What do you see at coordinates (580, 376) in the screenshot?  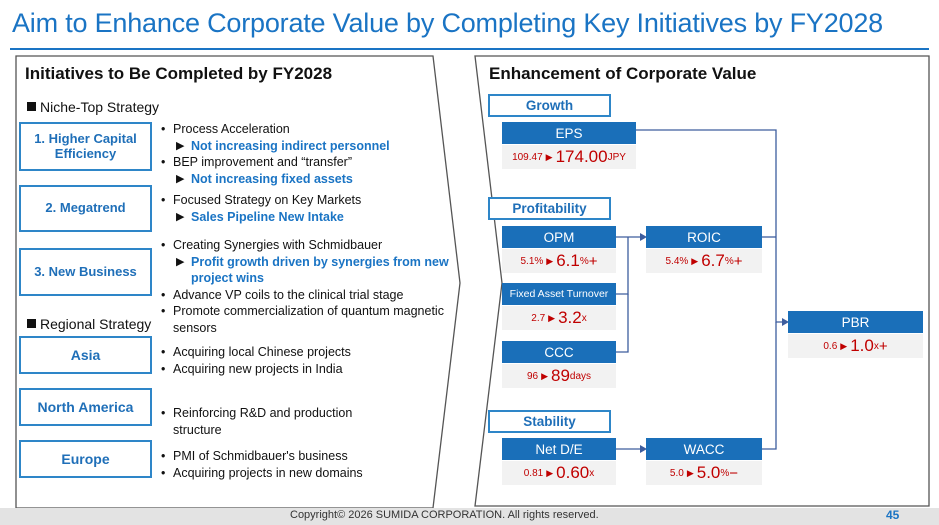 I see `metric-unit: days` at bounding box center [580, 376].